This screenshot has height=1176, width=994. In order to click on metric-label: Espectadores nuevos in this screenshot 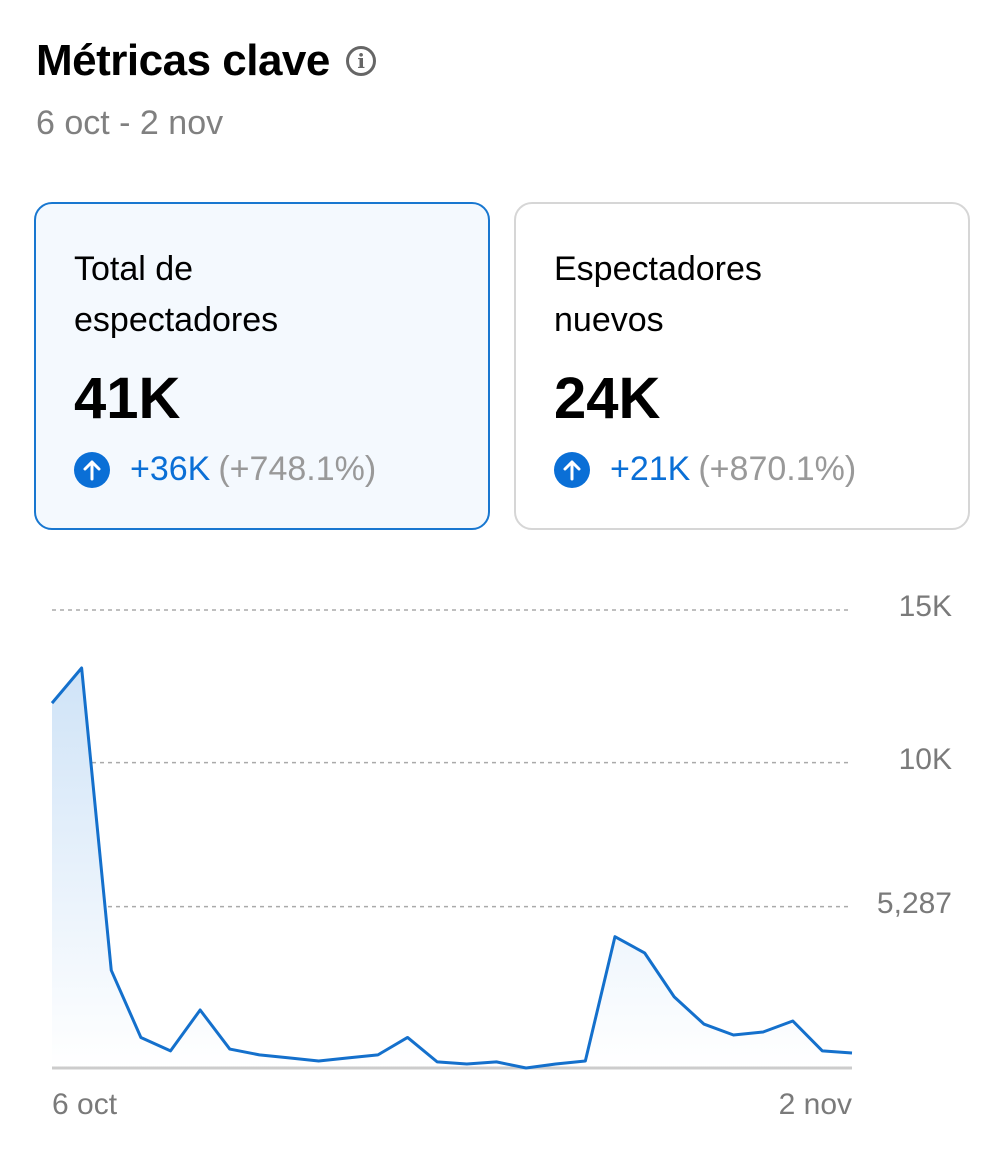, I will do `click(658, 294)`.